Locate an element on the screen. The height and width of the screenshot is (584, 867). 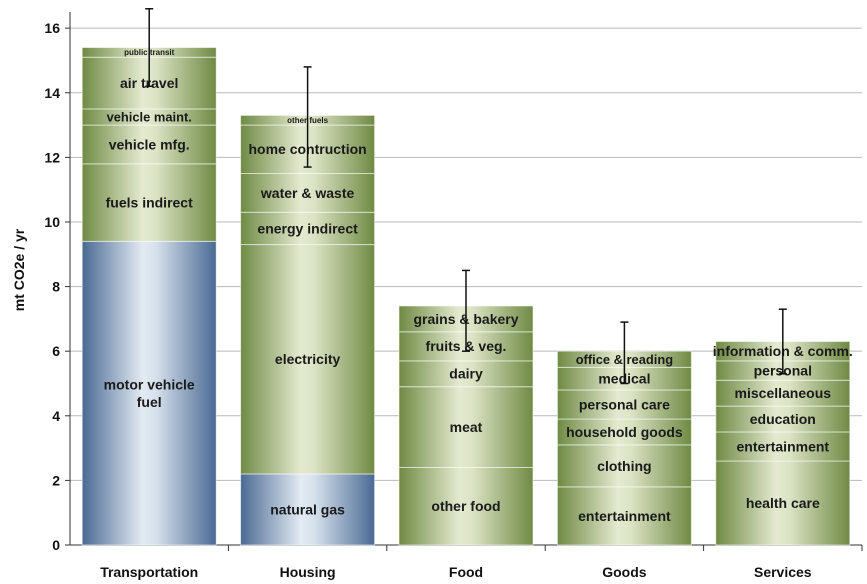
segment-label: vehicle mfg. is located at coordinates (149, 144).